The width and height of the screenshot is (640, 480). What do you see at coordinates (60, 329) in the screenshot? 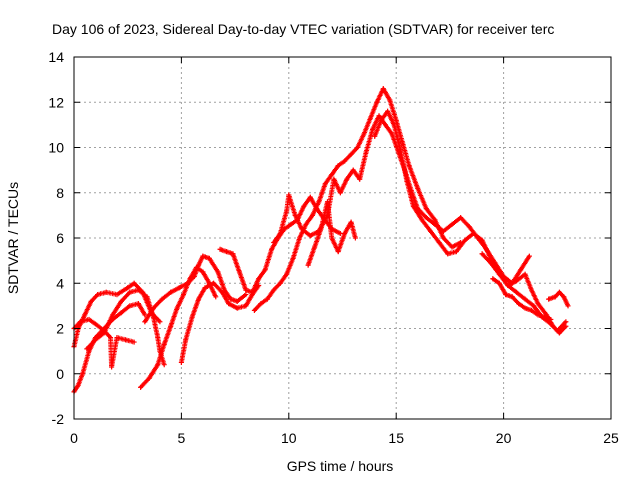
I see `y-tick-label: 2` at bounding box center [60, 329].